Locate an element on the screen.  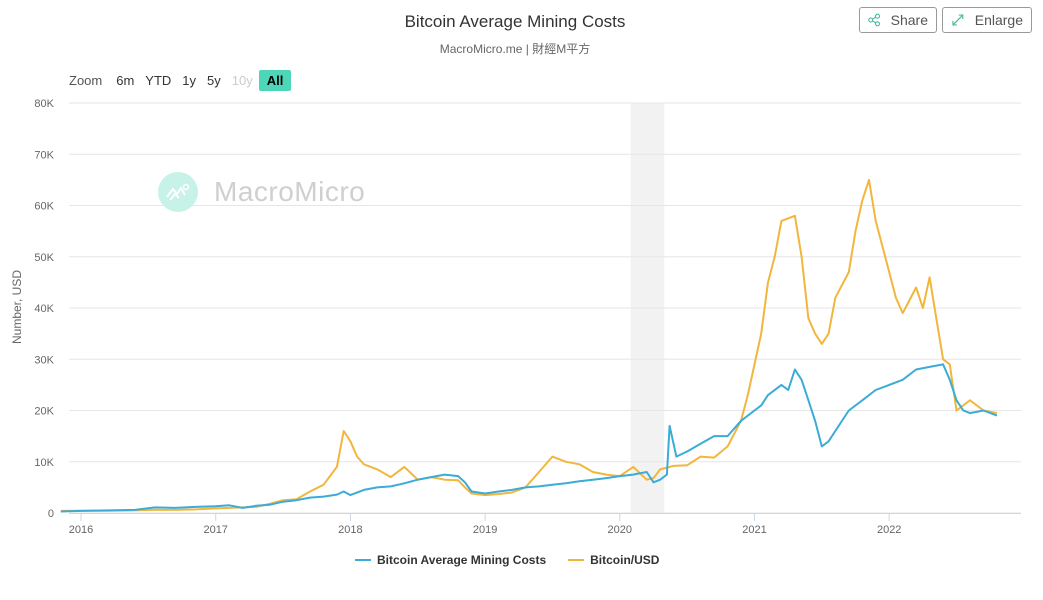
range-button-ytd: YTD is located at coordinates (158, 80).